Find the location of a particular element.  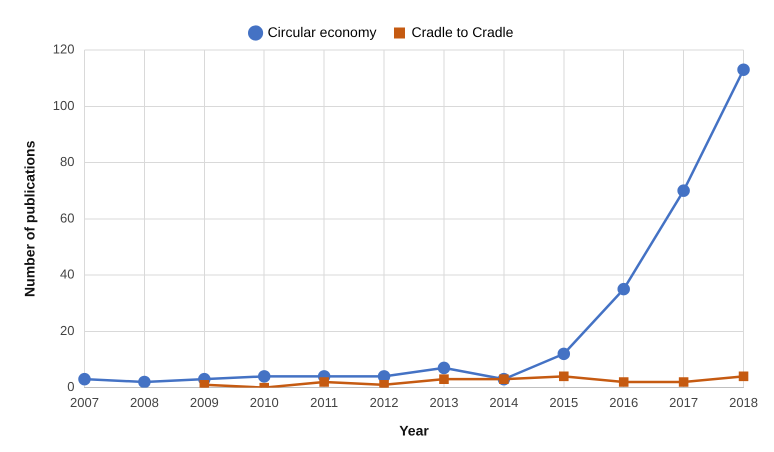

x-tick-label: 2014 is located at coordinates (503, 402).